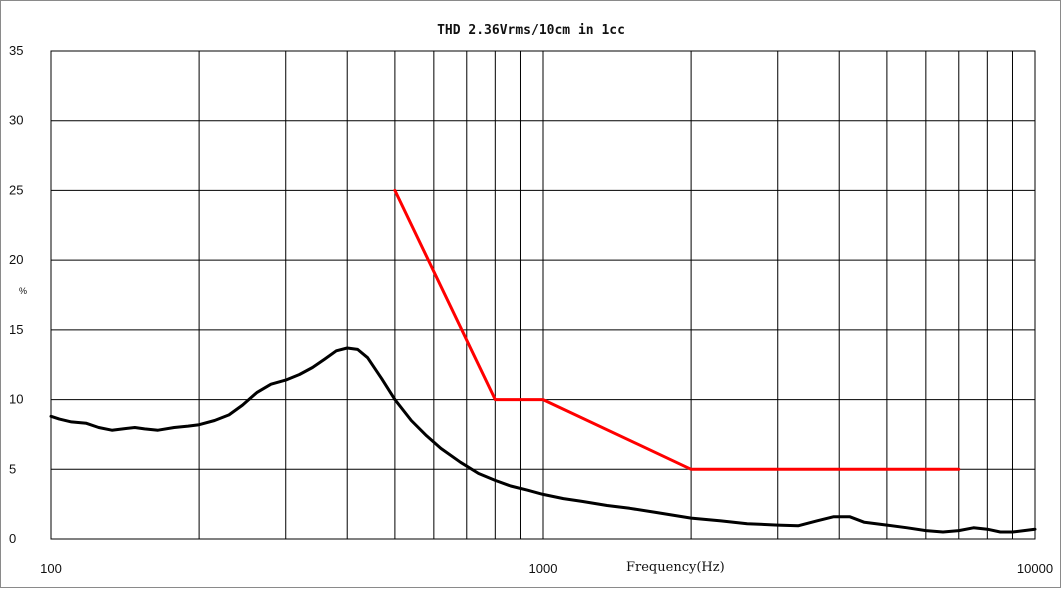 Image resolution: width=1061 pixels, height=589 pixels. I want to click on x-tick-label: 1000, so click(543, 568).